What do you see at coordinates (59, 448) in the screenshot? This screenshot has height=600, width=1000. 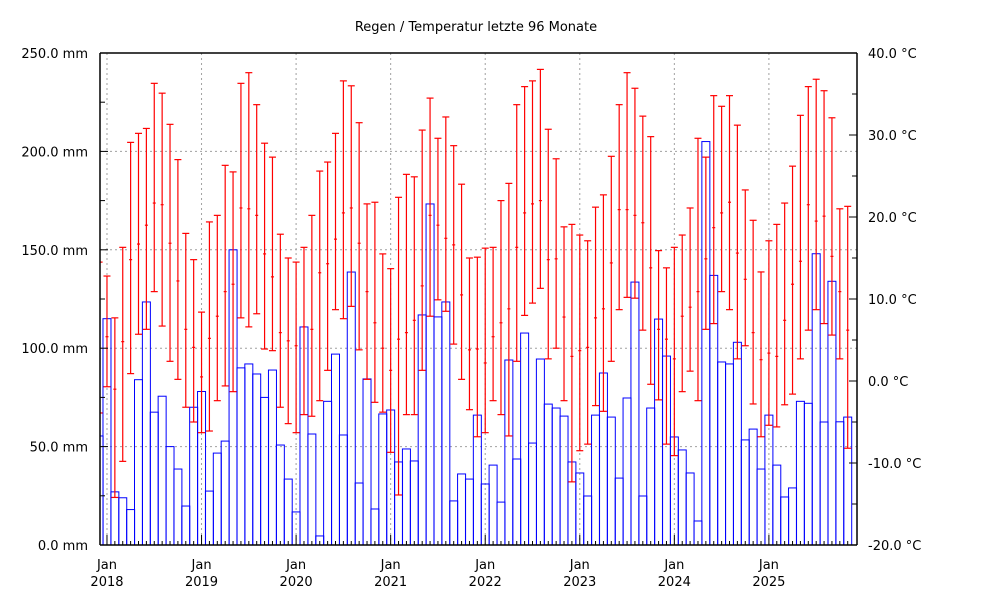 I see `left-axis-tick-label: 50.0 mm` at bounding box center [59, 448].